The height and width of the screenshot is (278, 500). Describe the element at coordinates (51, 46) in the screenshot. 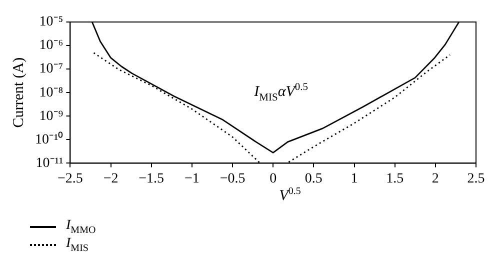

I see `y-tick-label: 10⁻⁶` at that location.